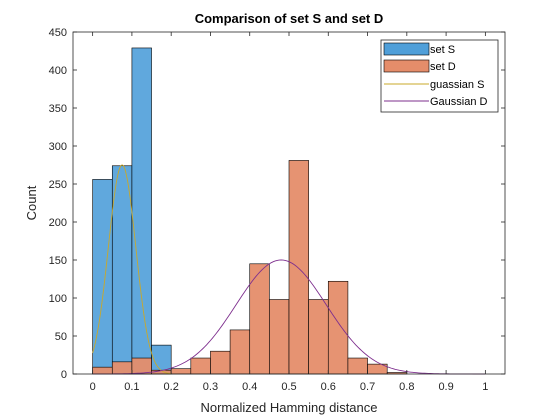 This screenshot has height=420, width=560. What do you see at coordinates (58, 109) in the screenshot?
I see `y-tick-label: 350` at bounding box center [58, 109].